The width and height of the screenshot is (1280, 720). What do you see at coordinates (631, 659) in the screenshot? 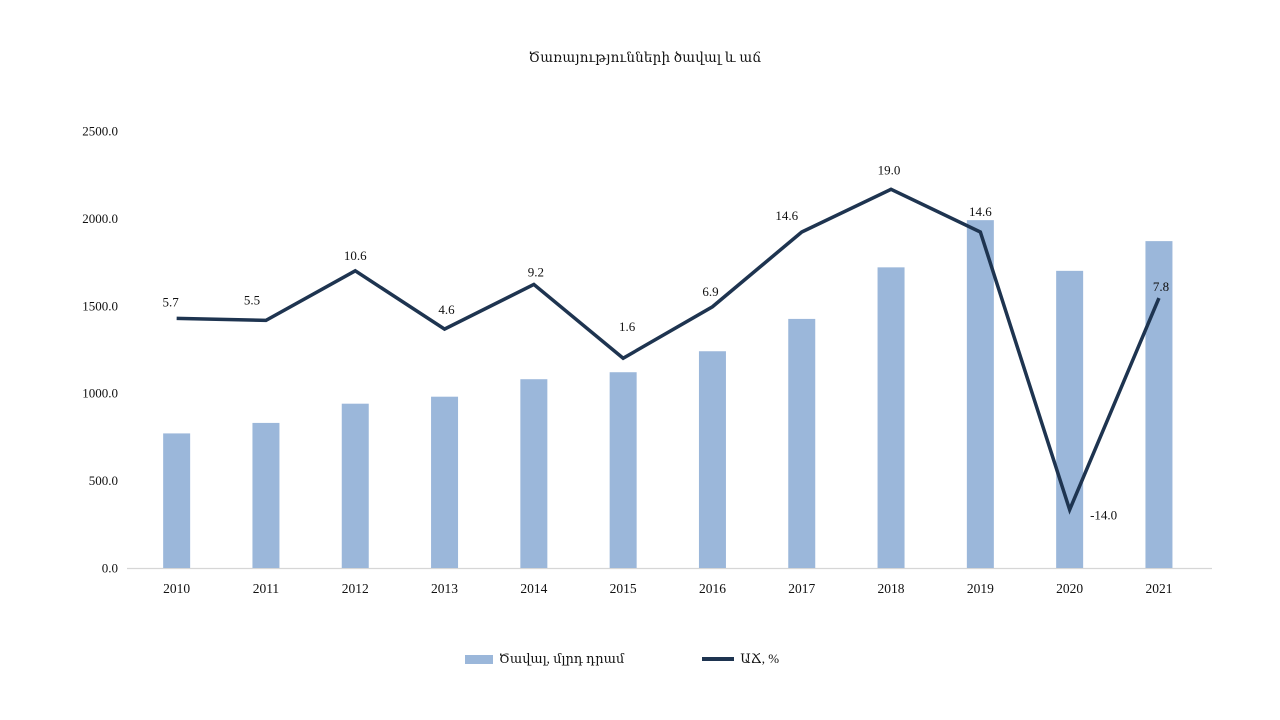
I see `chart-legend: Ծավալ, մլրդ դրամ ԱՃ, %` at bounding box center [631, 659].